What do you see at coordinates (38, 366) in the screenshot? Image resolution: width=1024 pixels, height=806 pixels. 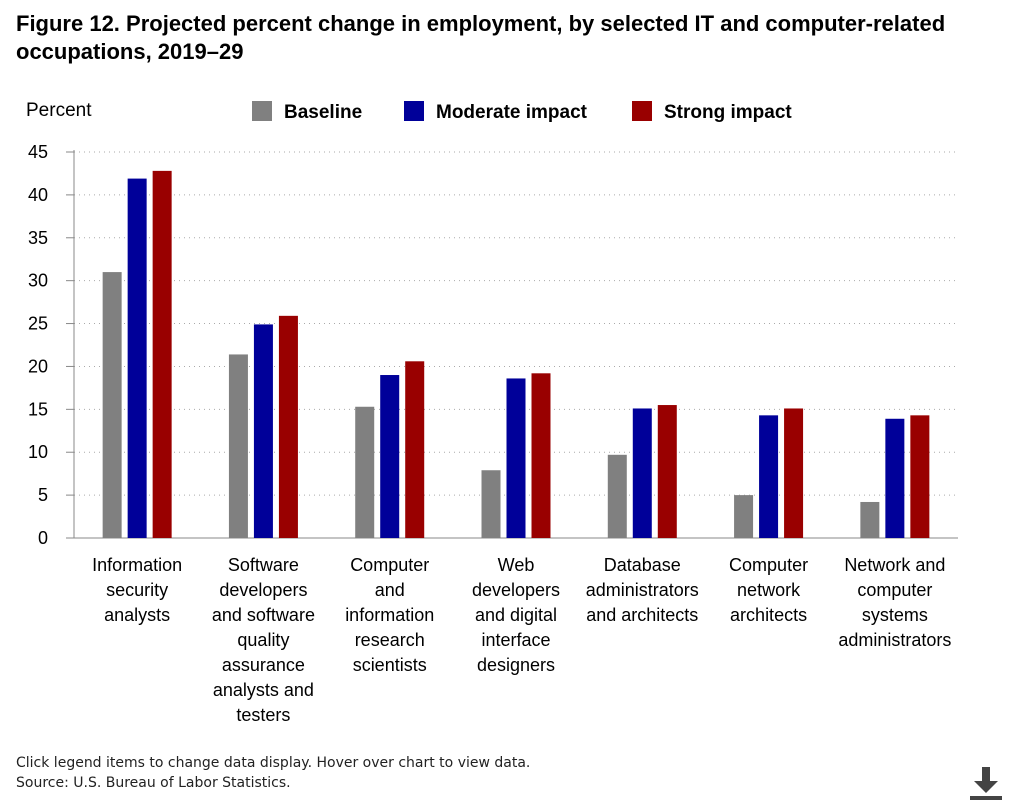 I see `y-tick-label: 20` at bounding box center [38, 366].